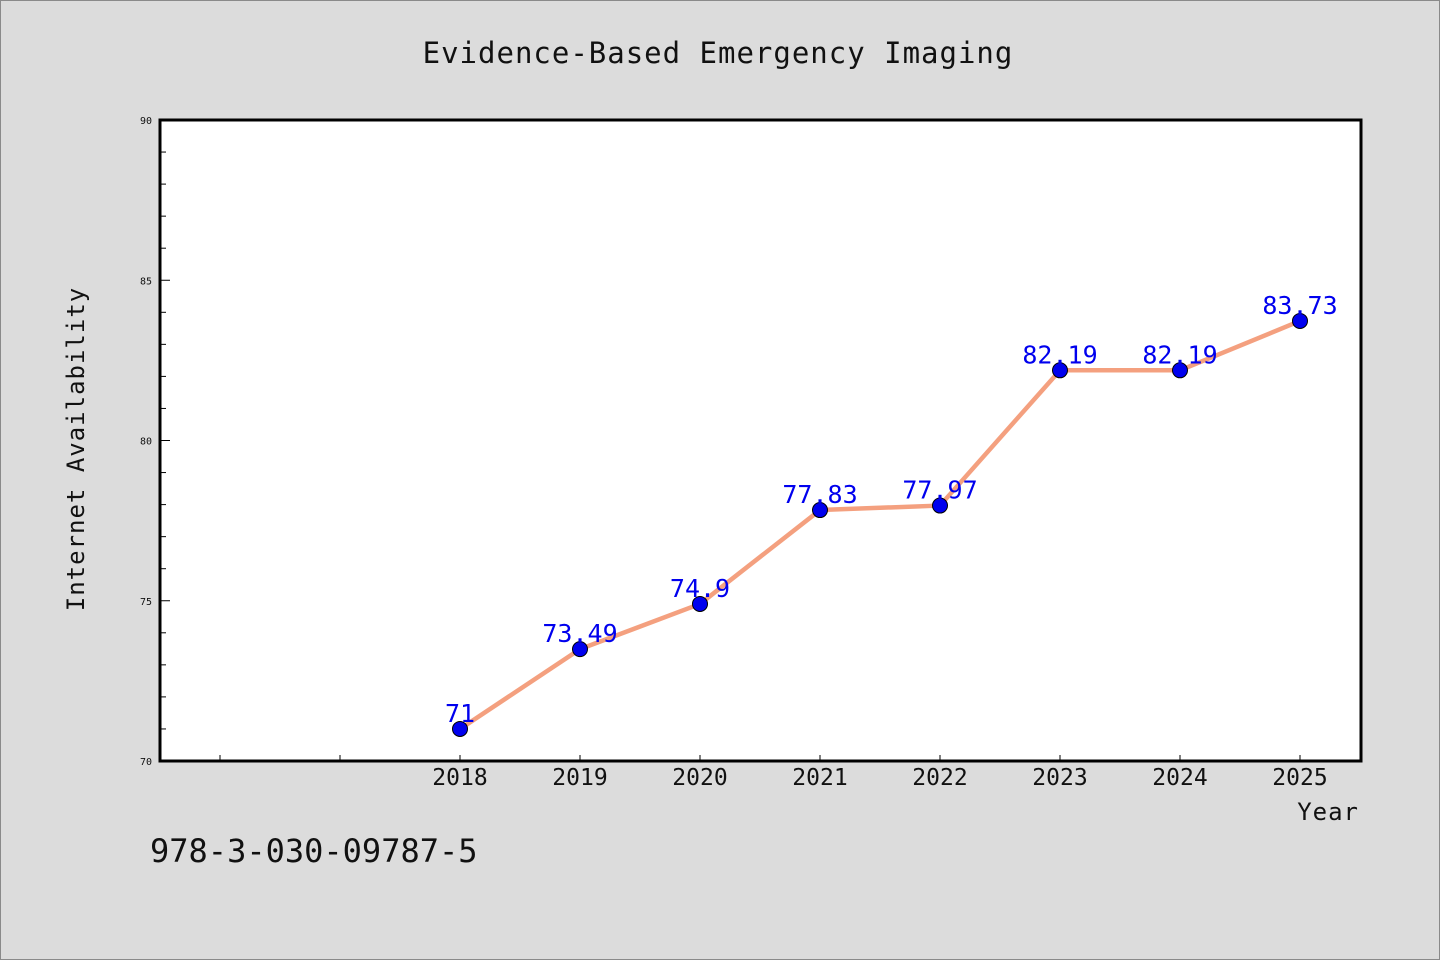 This screenshot has height=960, width=1440. Describe the element at coordinates (819, 778) in the screenshot. I see `x-tick-label: 2021` at that location.